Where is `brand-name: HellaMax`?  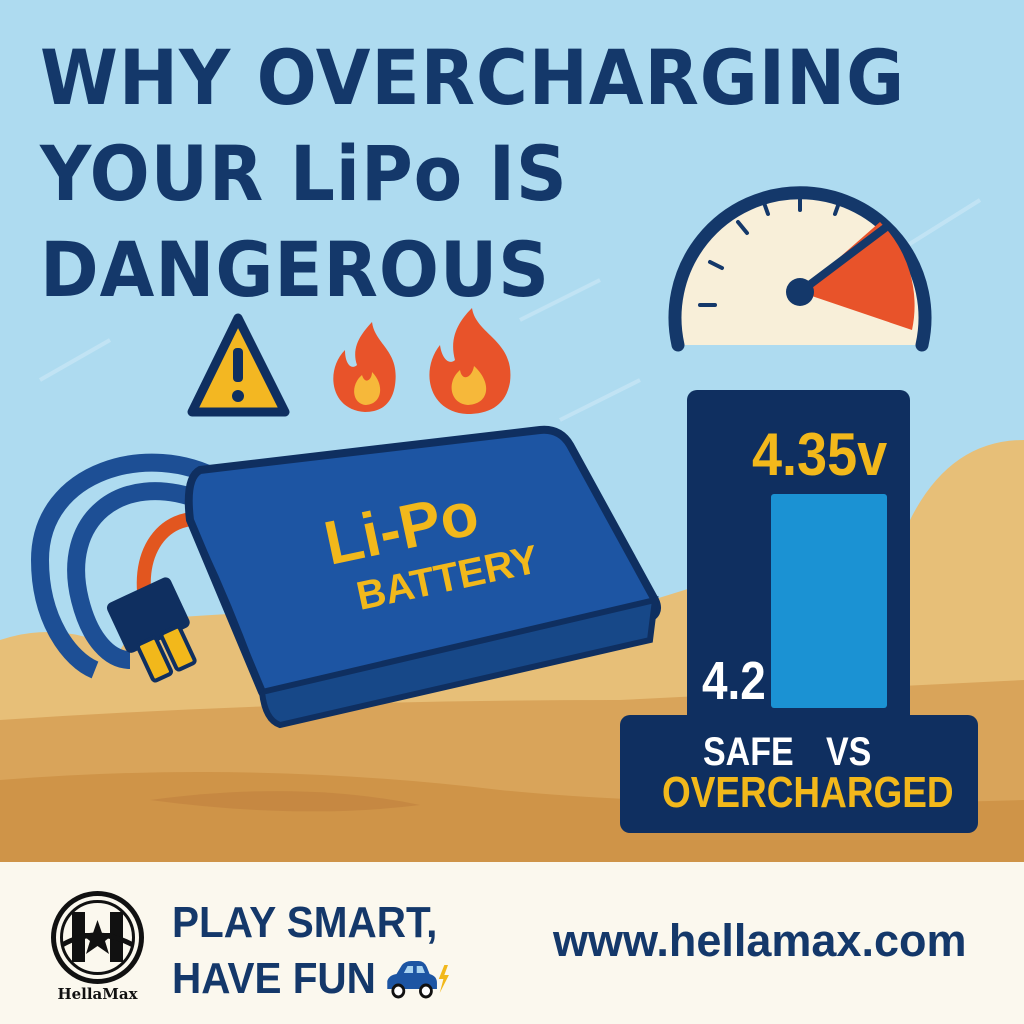
brand-name: HellaMax is located at coordinates (97, 994).